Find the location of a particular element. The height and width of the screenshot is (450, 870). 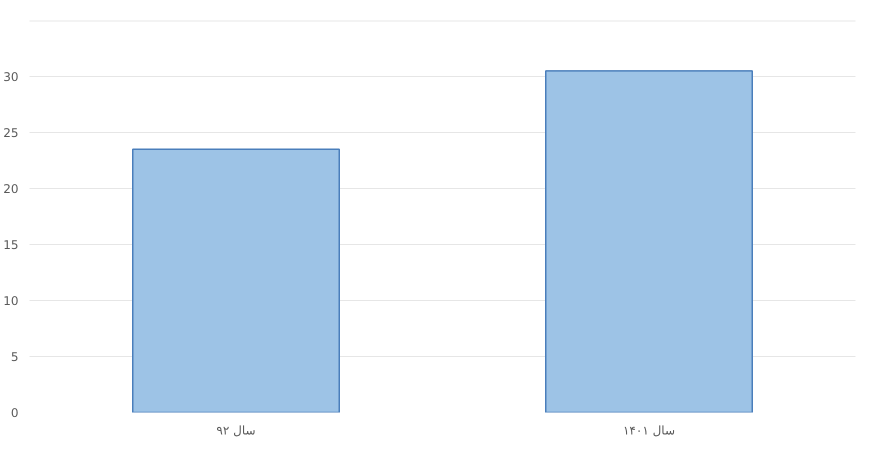

x-tick-label: سال ۹۲ is located at coordinates (236, 431).